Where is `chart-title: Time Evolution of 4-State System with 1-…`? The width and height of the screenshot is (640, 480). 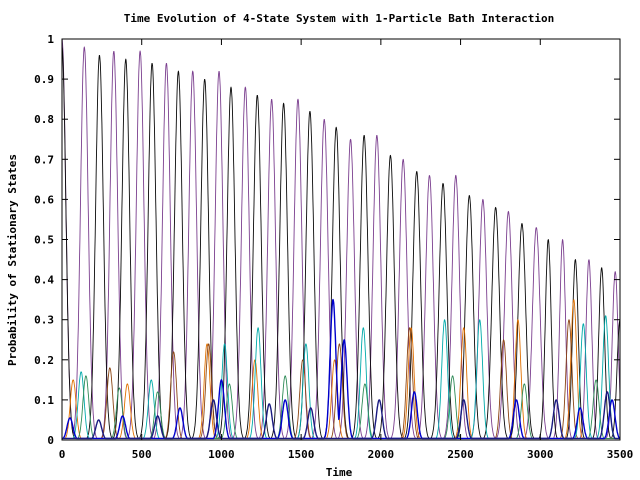
chart-title: Time Evolution of 4-State System with 1-… is located at coordinates (339, 18).